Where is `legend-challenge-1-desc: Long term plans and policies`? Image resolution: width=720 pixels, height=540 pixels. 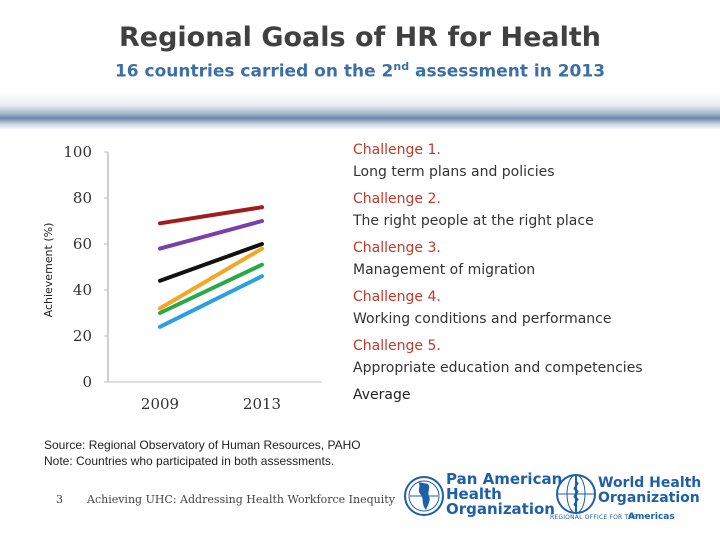 legend-challenge-1-desc: Long term plans and policies is located at coordinates (454, 172).